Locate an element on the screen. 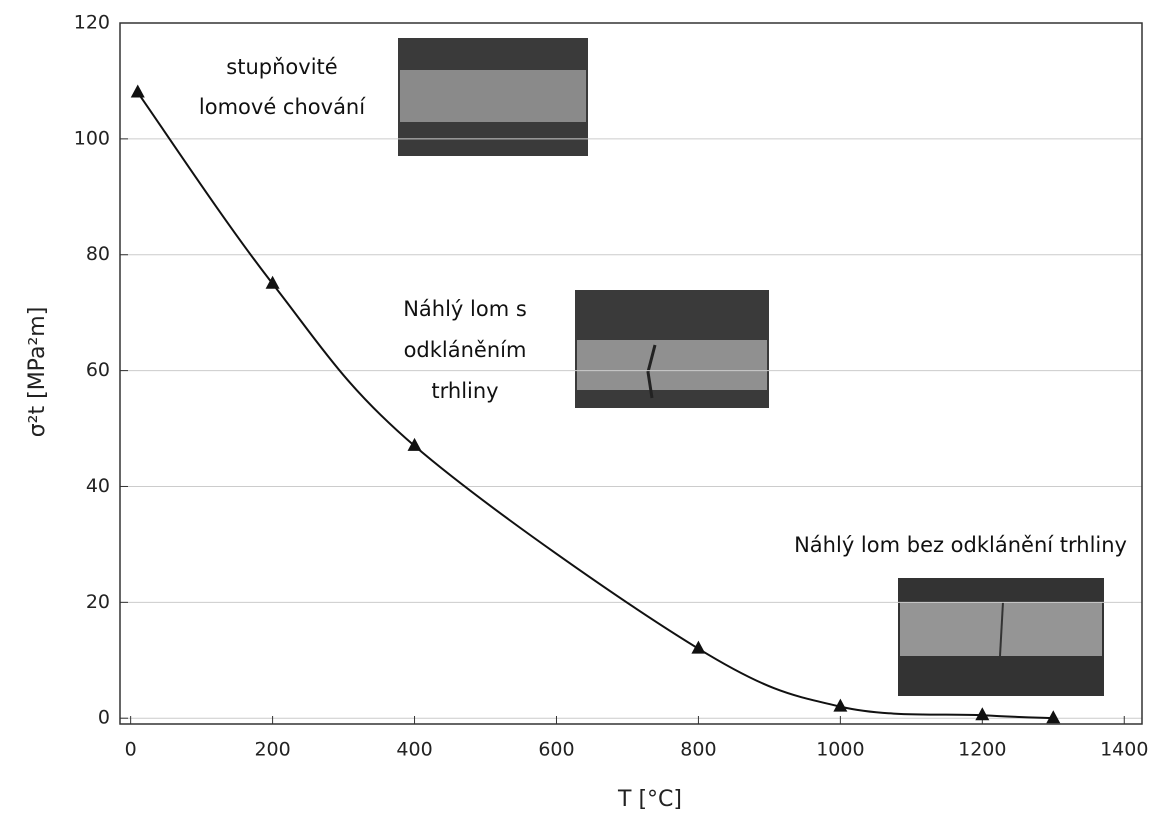 This screenshot has width=1168, height=818. annotation: Náhlý lom bez odklánění trhliny is located at coordinates (960, 545).